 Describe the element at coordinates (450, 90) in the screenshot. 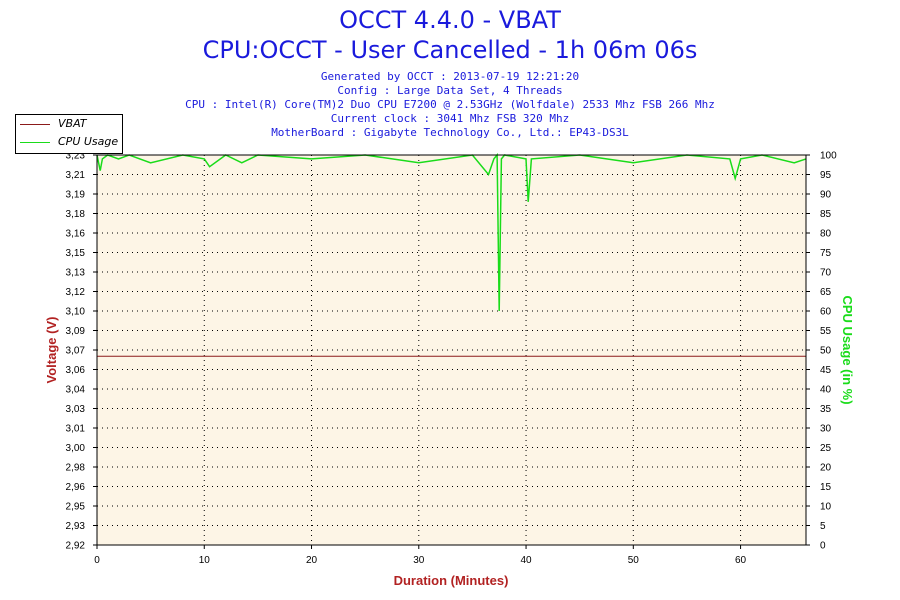

I see `info-config: Config : Large Data Set, 4 Threads` at that location.